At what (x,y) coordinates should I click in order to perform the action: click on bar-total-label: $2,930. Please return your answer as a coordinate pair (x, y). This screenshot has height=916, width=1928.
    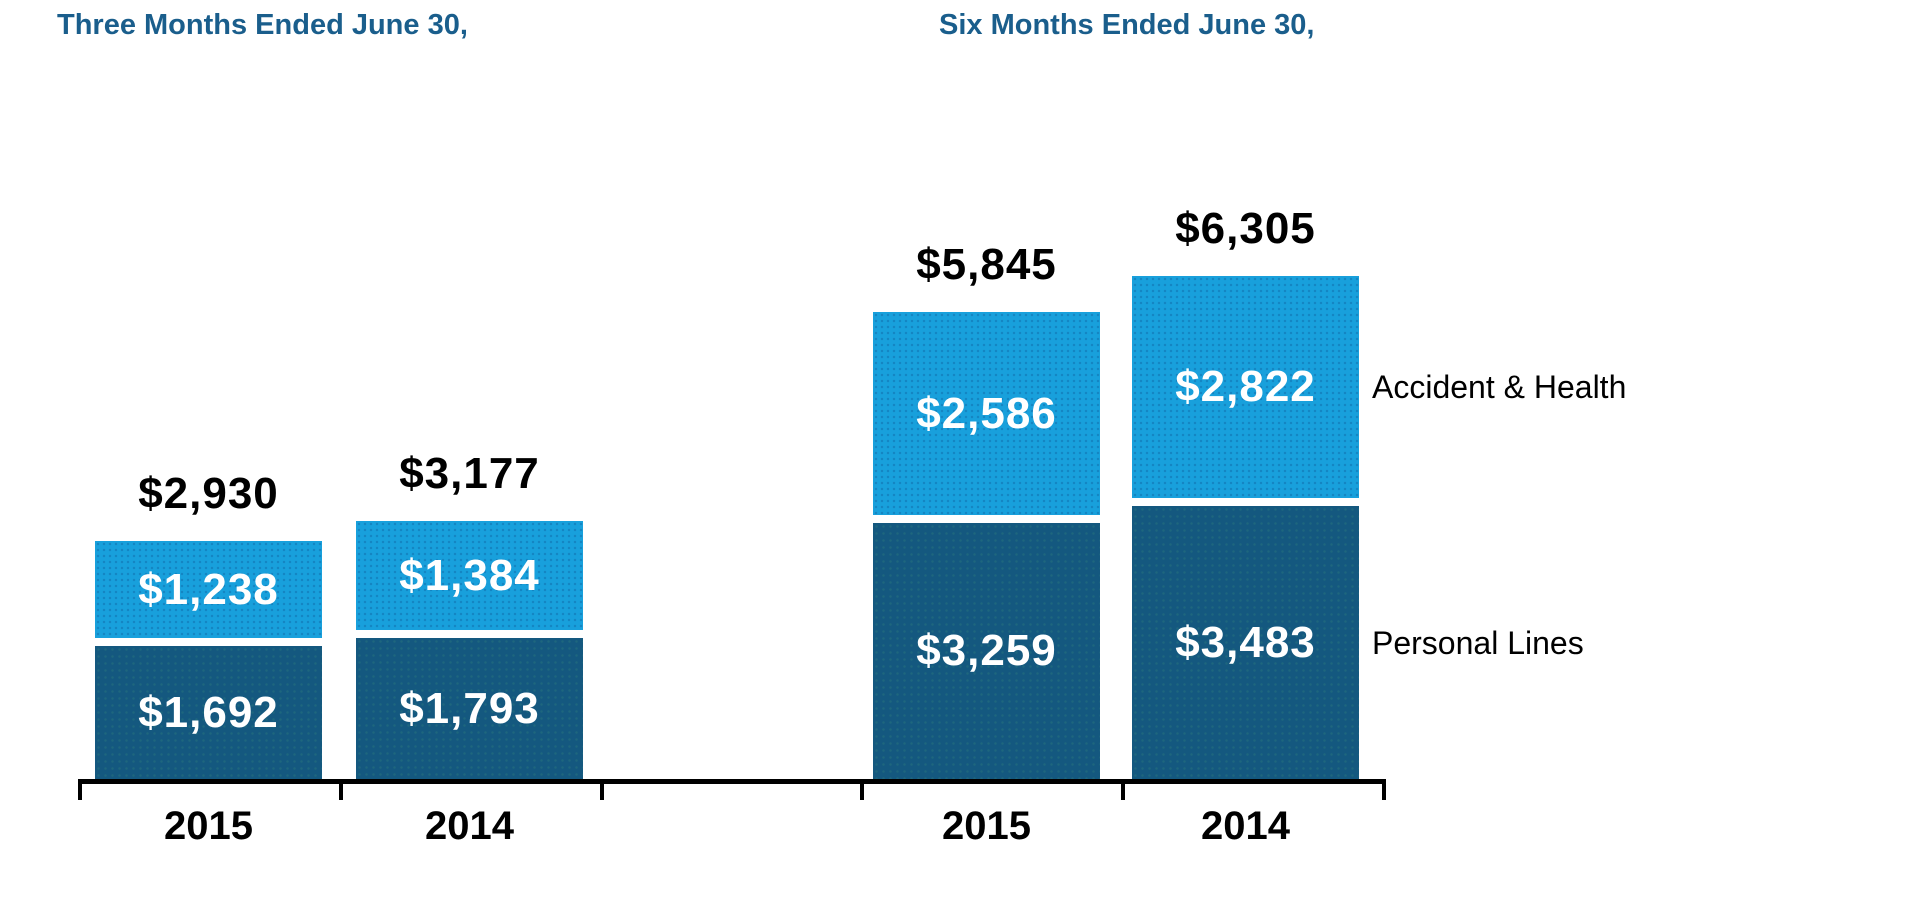
    Looking at the image, I should click on (208, 493).